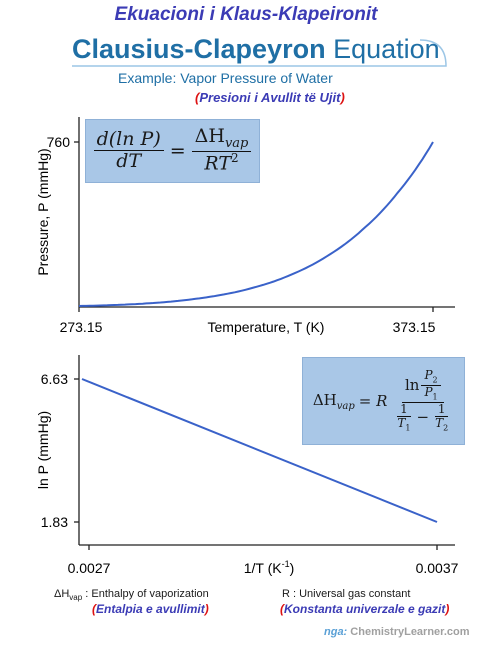  I want to click on subtitle-albanian: (Presioni i Avullit të Ujit), so click(270, 97).